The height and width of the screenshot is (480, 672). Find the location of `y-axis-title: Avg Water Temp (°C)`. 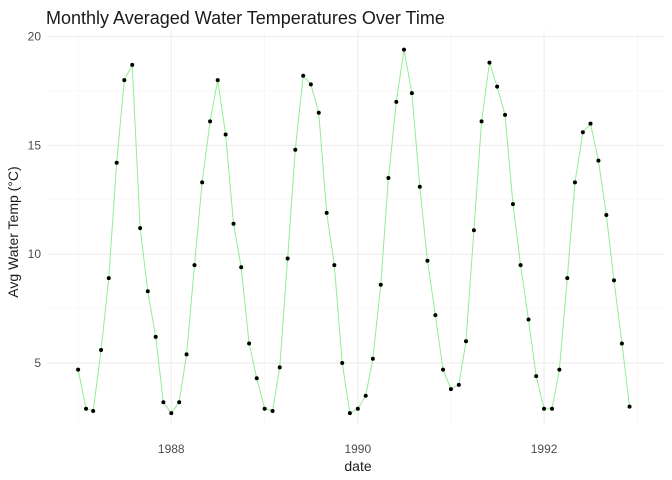

y-axis-title: Avg Water Temp (°C) is located at coordinates (13, 231).